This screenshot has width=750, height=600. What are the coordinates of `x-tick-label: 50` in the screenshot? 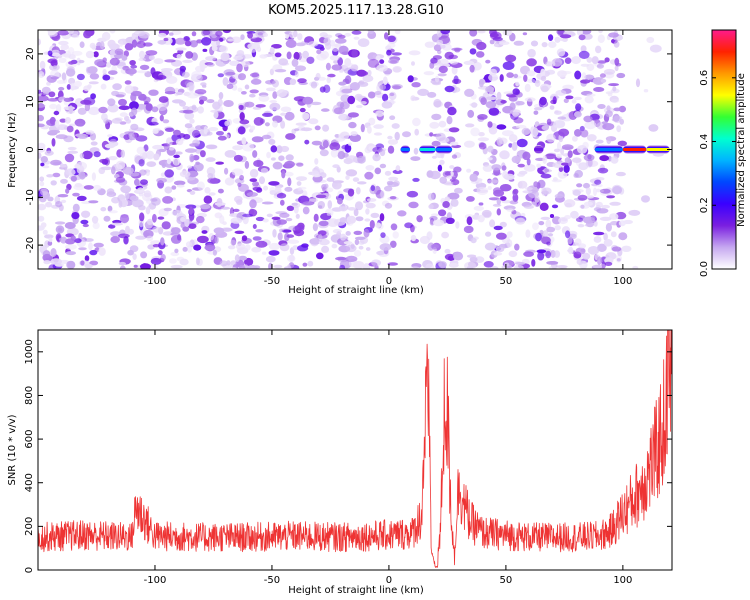 It's located at (506, 281).